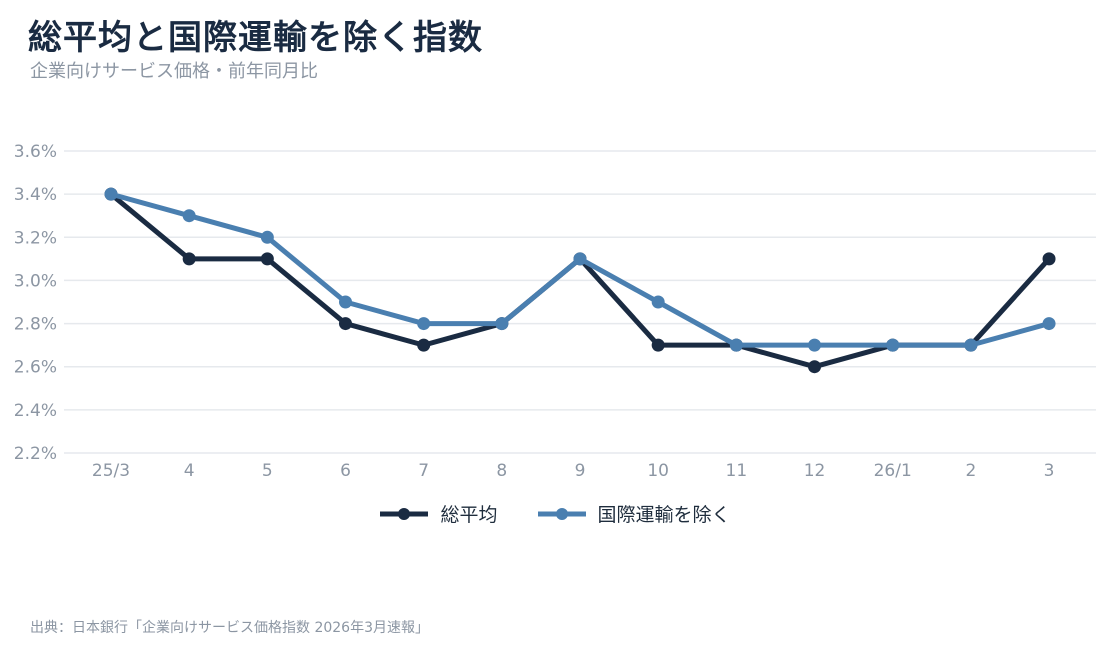  Describe the element at coordinates (35, 195) in the screenshot. I see `y-tick-label: 3.4%` at that location.